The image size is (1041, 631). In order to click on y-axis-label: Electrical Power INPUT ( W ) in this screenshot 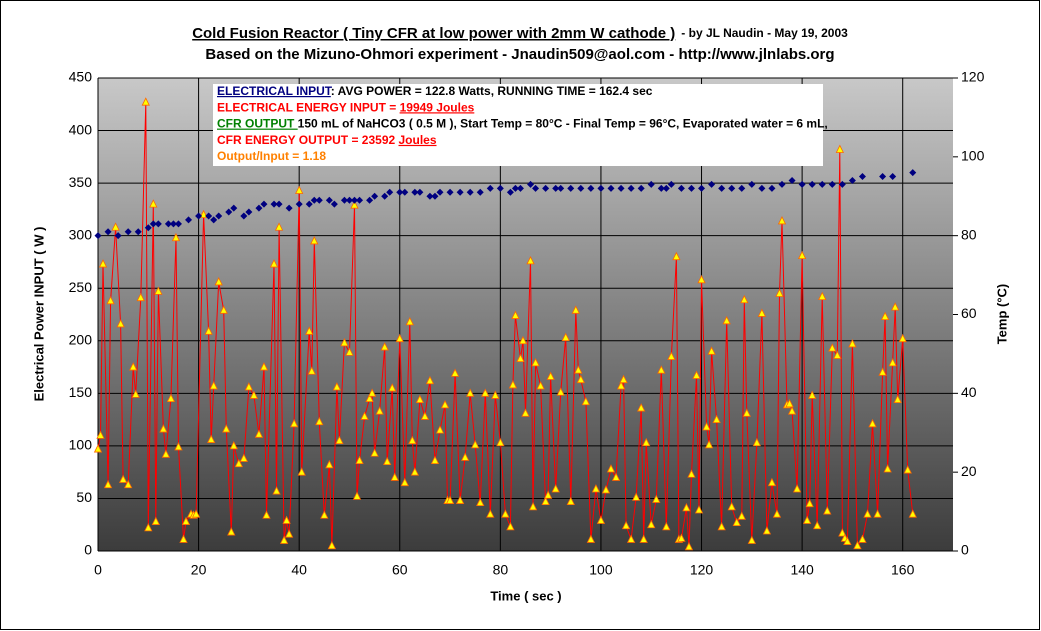, I will do `click(38, 314)`.